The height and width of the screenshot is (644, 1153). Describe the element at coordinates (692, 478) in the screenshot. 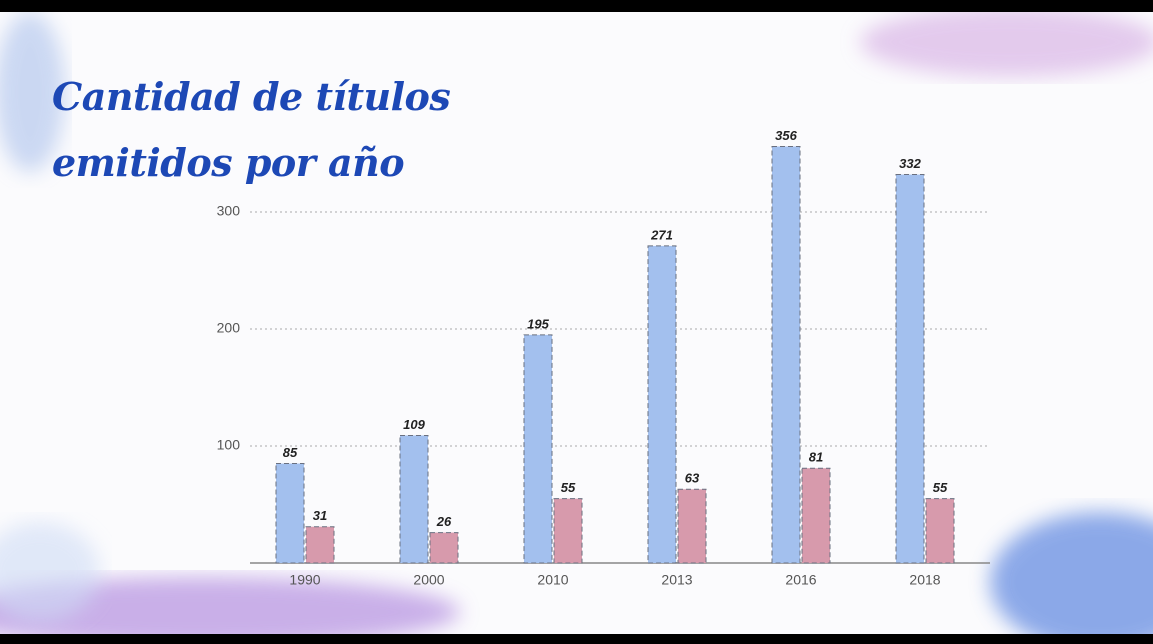

I see `value-label: 63` at that location.